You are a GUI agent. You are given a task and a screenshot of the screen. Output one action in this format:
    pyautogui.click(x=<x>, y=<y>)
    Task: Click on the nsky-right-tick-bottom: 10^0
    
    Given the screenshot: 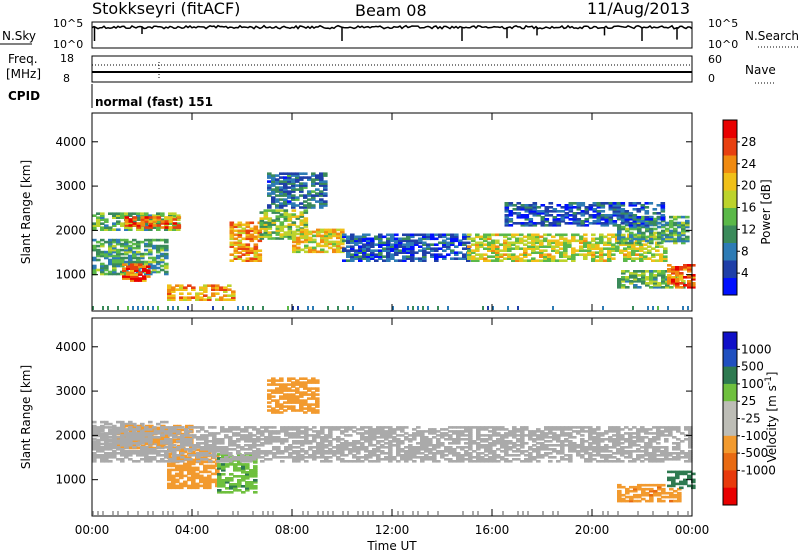 What is the action you would take?
    pyautogui.click(x=723, y=44)
    